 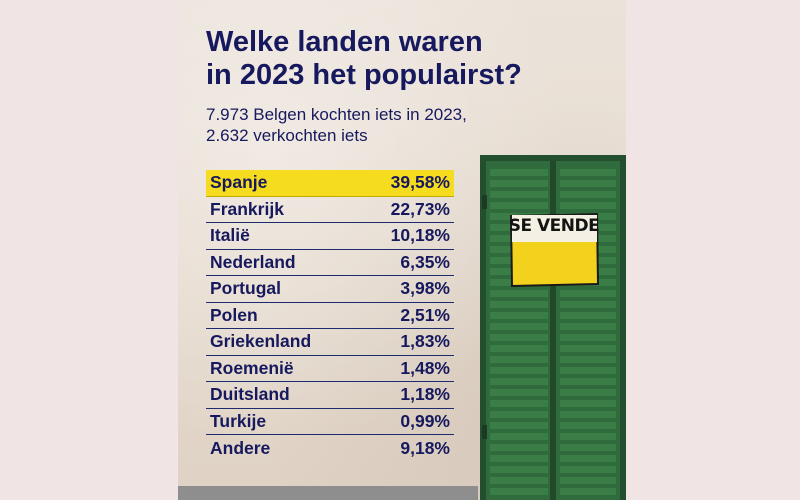 I want to click on country-label: Spanje, so click(x=239, y=182).